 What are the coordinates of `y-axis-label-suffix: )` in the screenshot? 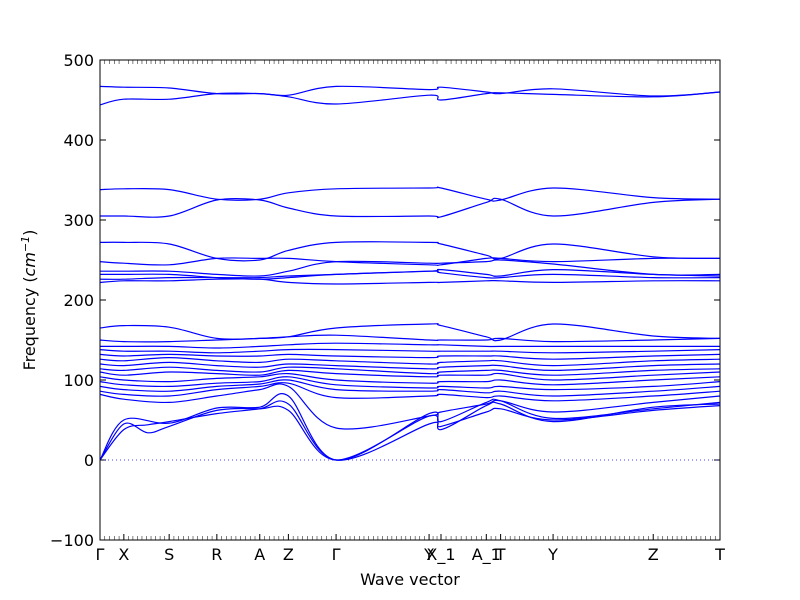 It's located at (29, 233).